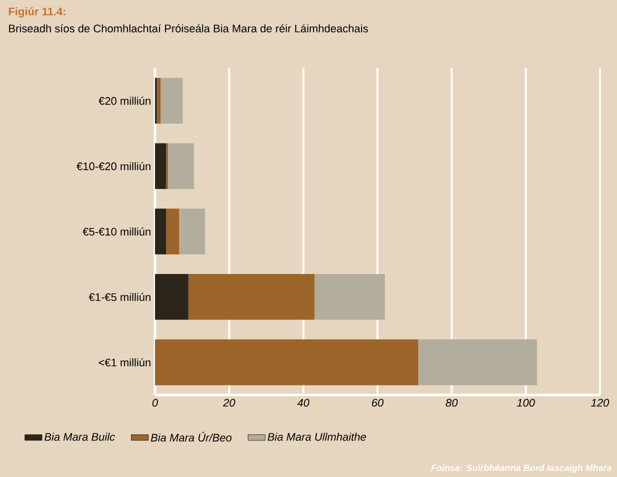 Image resolution: width=617 pixels, height=477 pixels. What do you see at coordinates (521, 468) in the screenshot?
I see `text: Foinse: Suirbhéanna Bord Iascaigh Mhara` at bounding box center [521, 468].